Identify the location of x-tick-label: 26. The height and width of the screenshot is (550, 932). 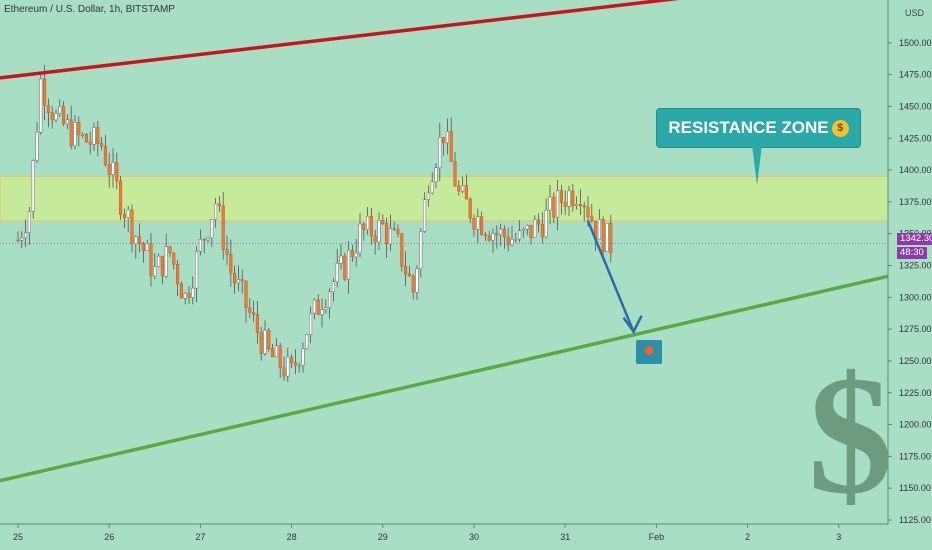
(109, 537).